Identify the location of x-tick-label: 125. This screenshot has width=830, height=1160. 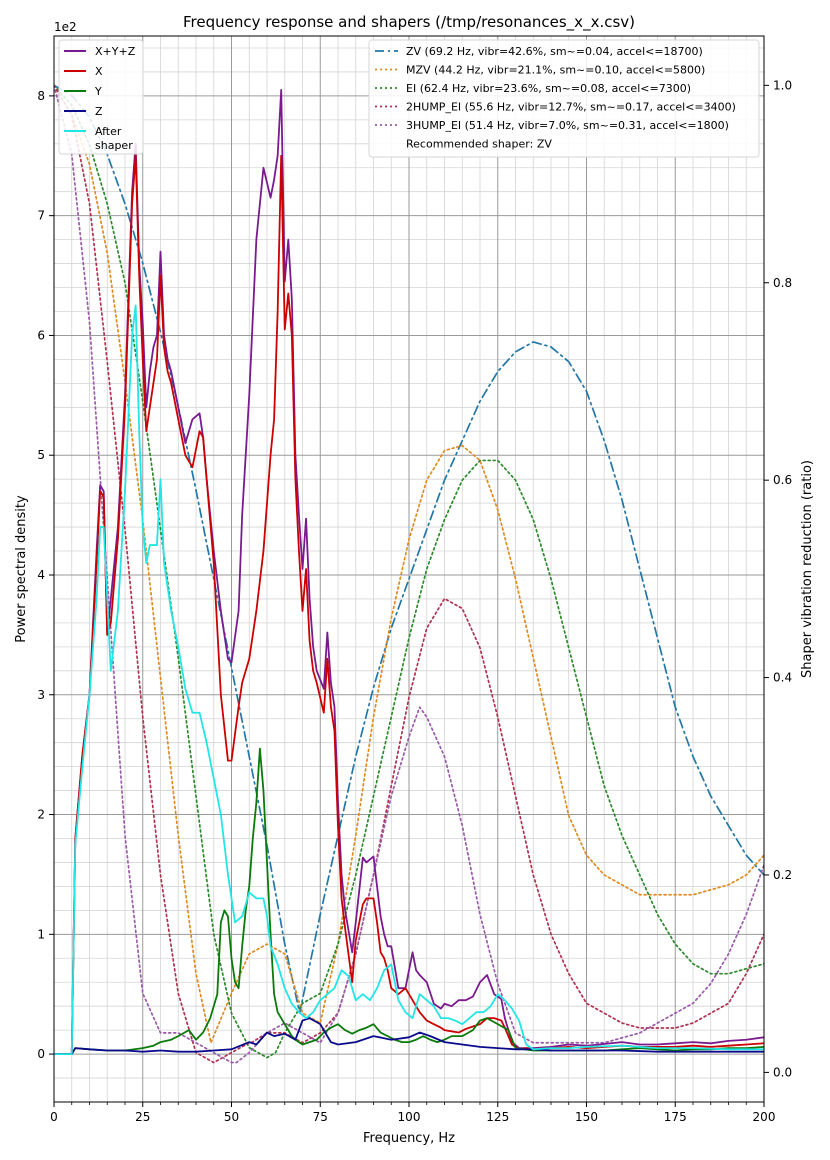
(497, 1117).